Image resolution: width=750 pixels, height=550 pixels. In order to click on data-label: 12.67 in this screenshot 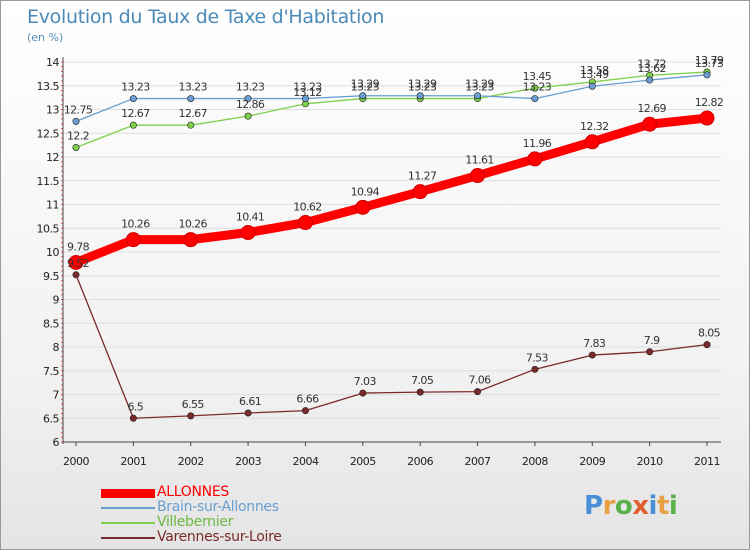, I will do `click(135, 113)`.